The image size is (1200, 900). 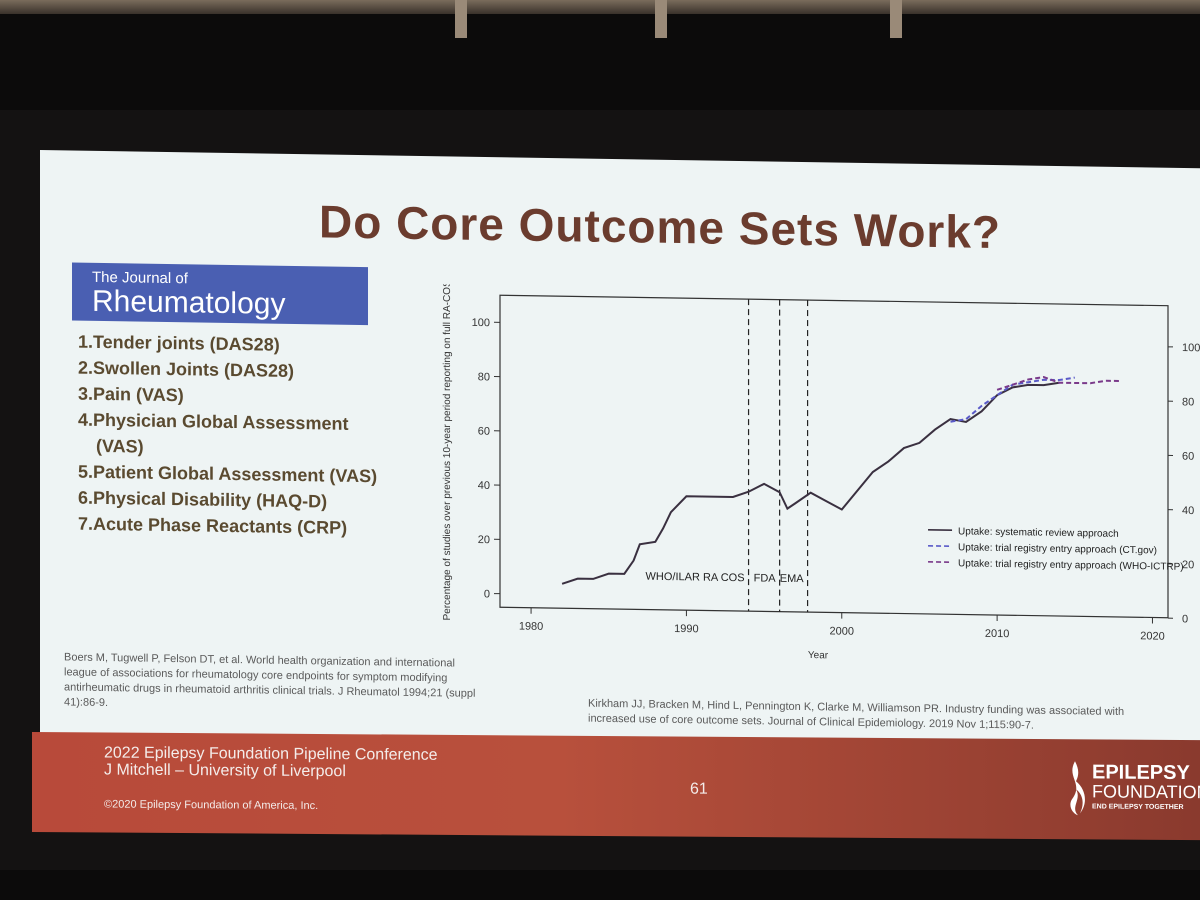 What do you see at coordinates (1191, 348) in the screenshot?
I see `y2-tick-label: 100` at bounding box center [1191, 348].